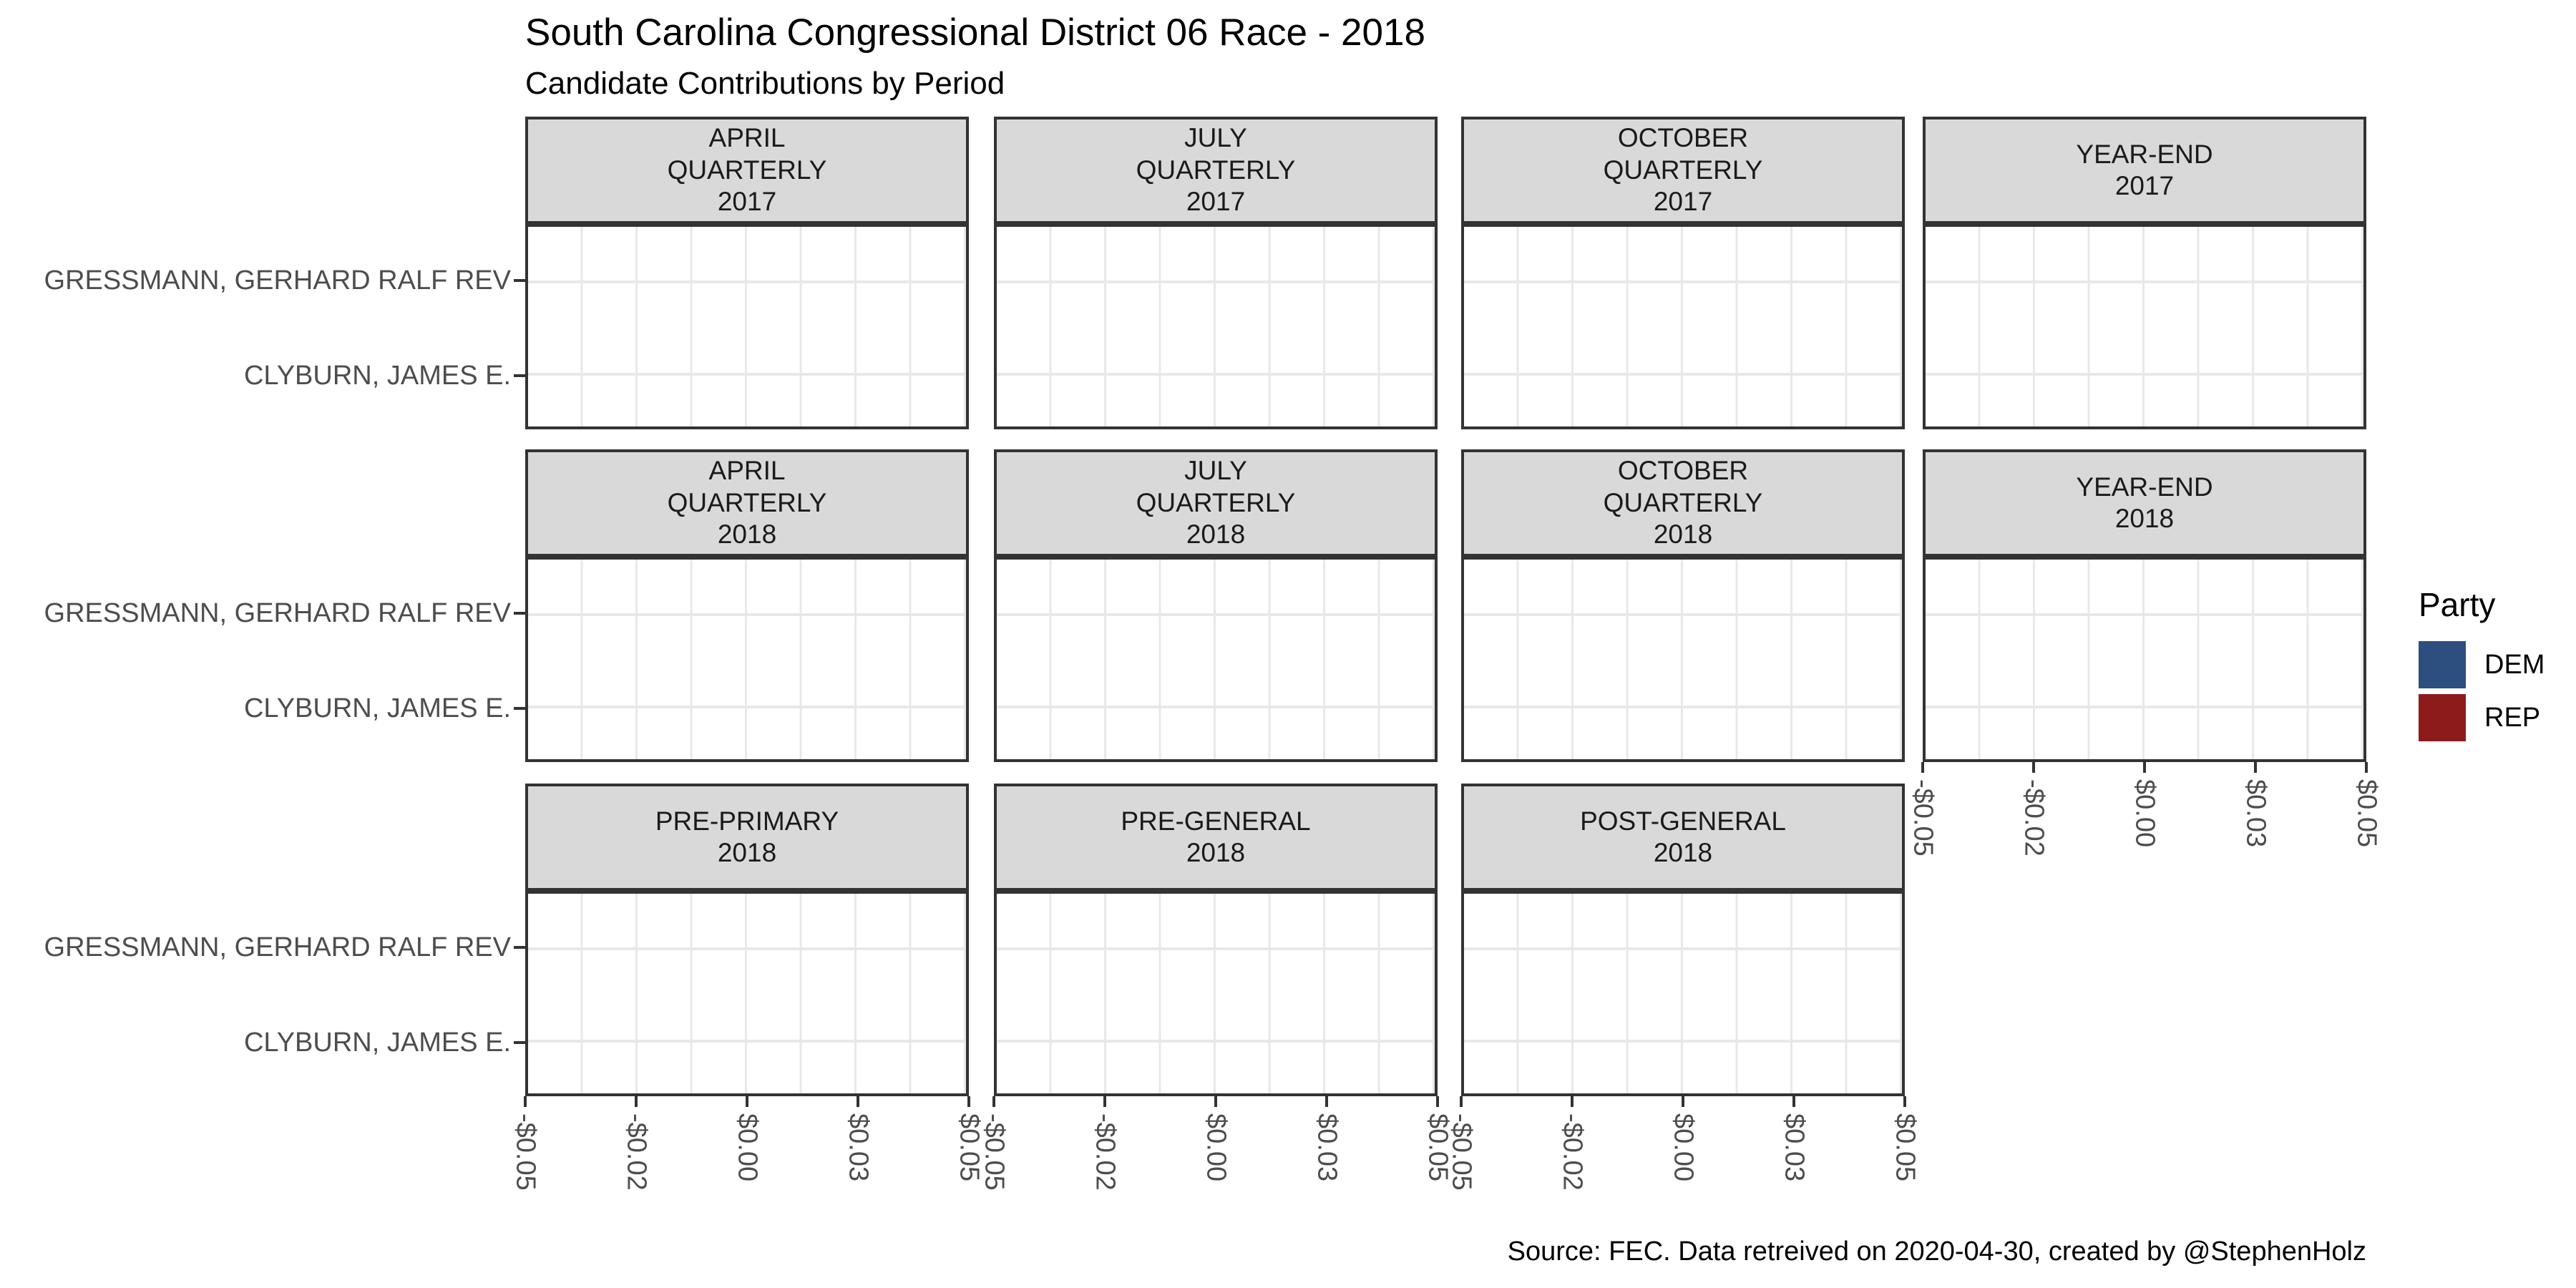 This screenshot has width=2576, height=1288. I want to click on facet-strip-april-quarterly-2017: APRIL QUARTERLY 2017, so click(747, 170).